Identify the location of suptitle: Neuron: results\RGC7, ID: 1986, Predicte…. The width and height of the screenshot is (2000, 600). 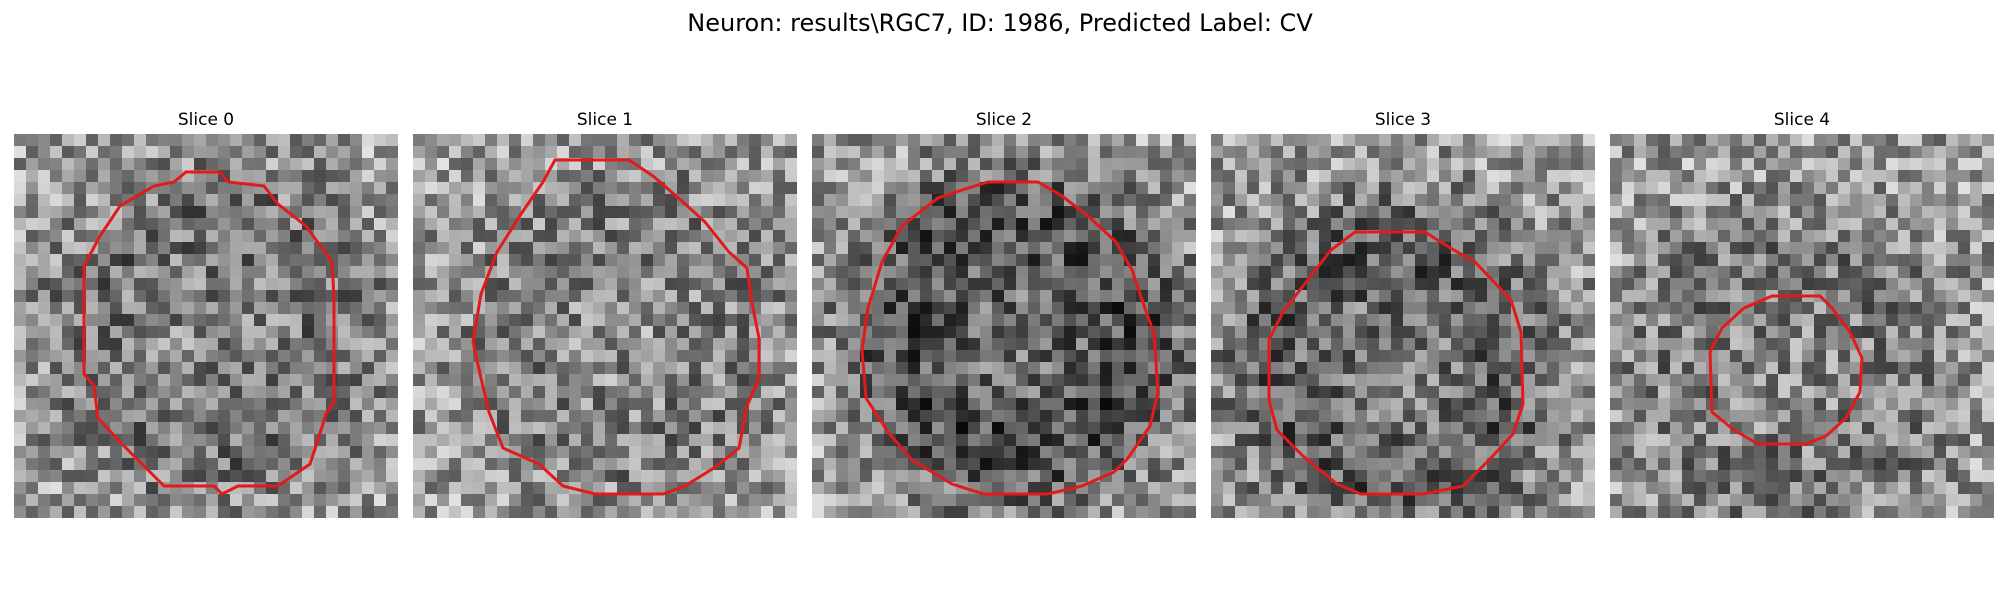
(1000, 23).